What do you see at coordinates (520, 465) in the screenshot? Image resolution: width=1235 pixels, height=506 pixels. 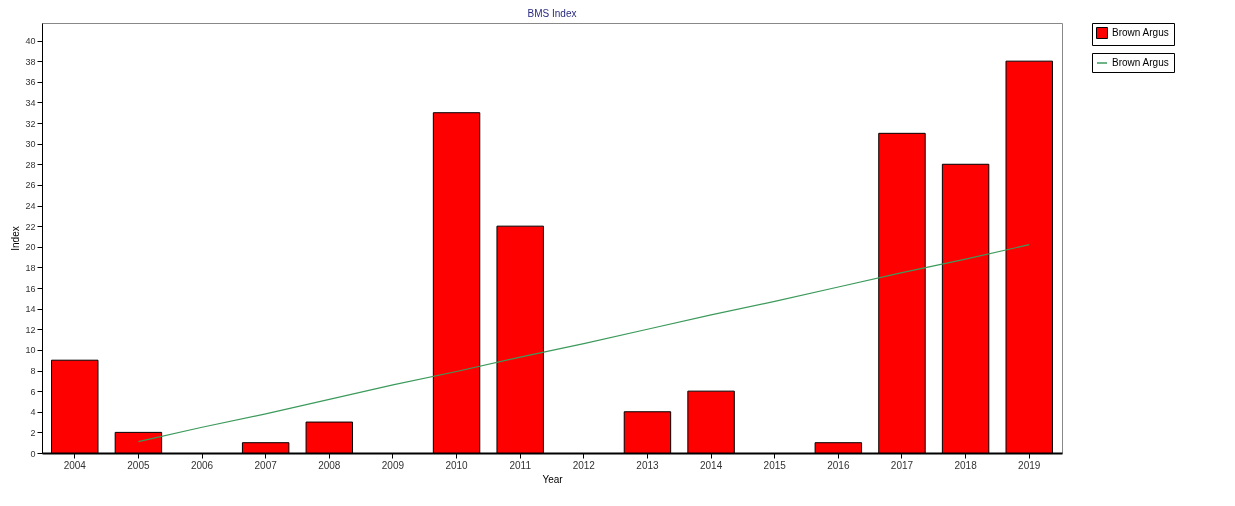 I see `x-tick-label: 2011` at bounding box center [520, 465].